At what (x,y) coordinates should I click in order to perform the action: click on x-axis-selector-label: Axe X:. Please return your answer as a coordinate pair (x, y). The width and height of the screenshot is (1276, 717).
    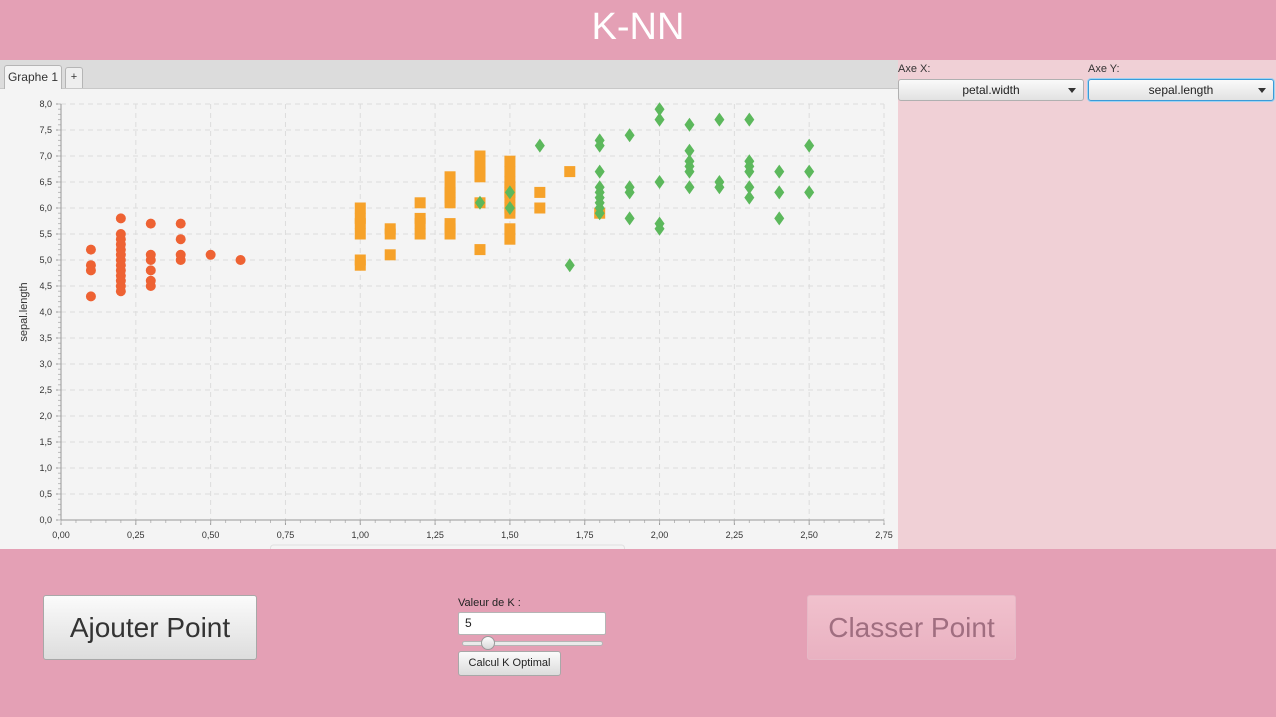
    Looking at the image, I should click on (914, 69).